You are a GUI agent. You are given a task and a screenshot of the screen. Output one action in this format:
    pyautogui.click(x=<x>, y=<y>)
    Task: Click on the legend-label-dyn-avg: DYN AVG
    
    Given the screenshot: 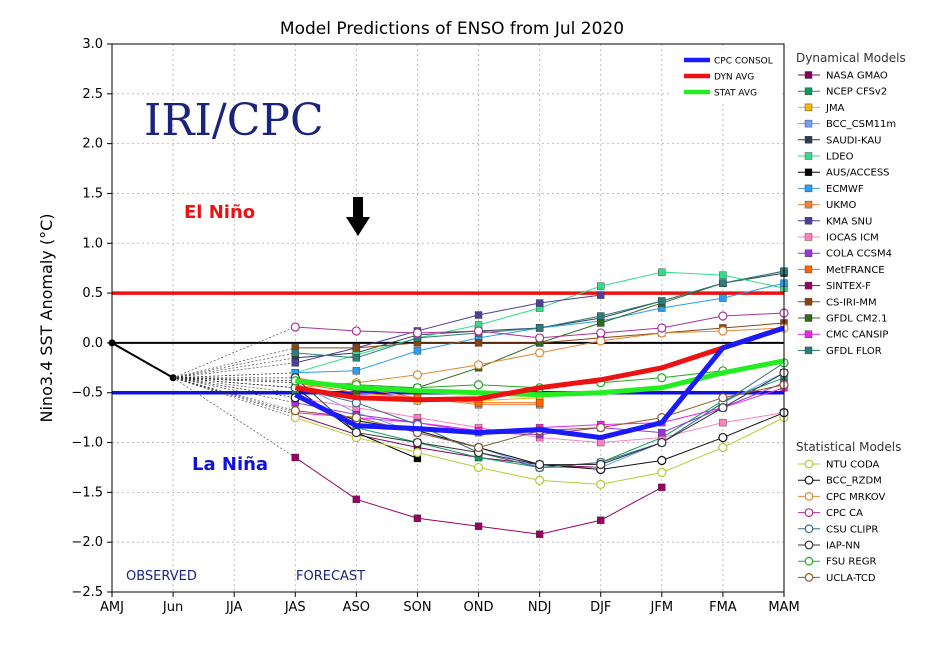 What is the action you would take?
    pyautogui.click(x=734, y=78)
    